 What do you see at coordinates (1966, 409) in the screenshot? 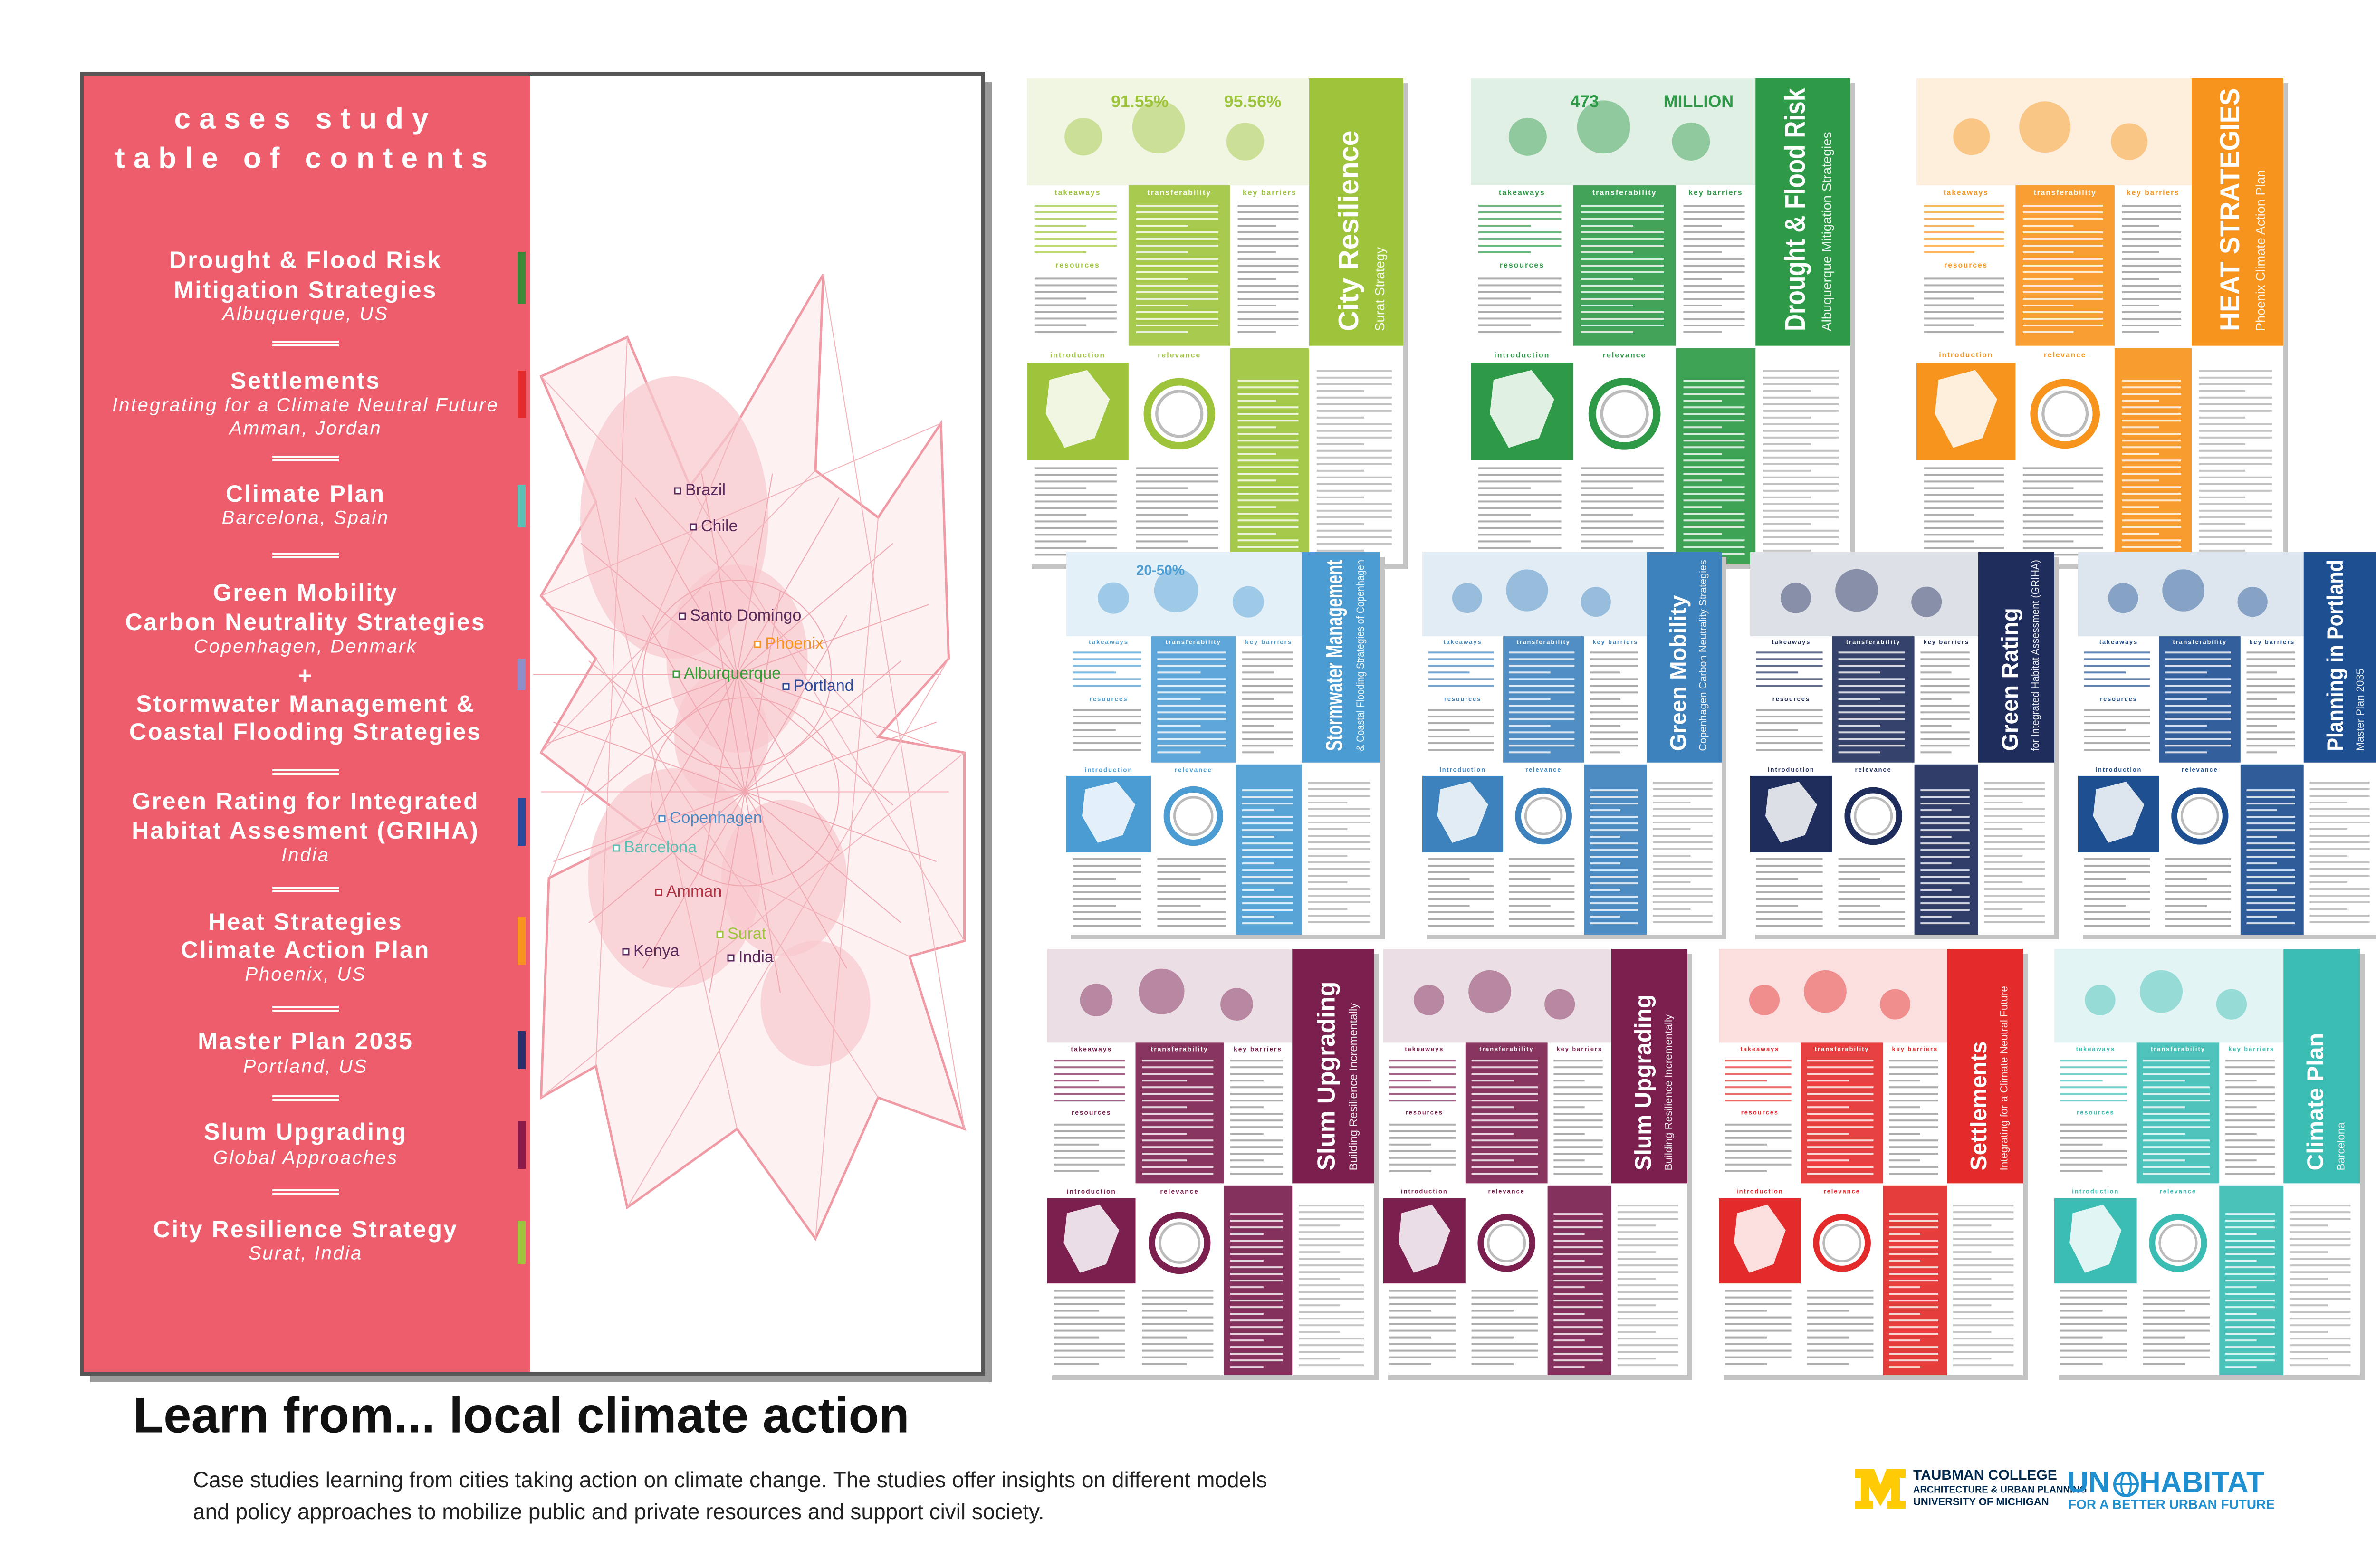
I see `introduction-map` at bounding box center [1966, 409].